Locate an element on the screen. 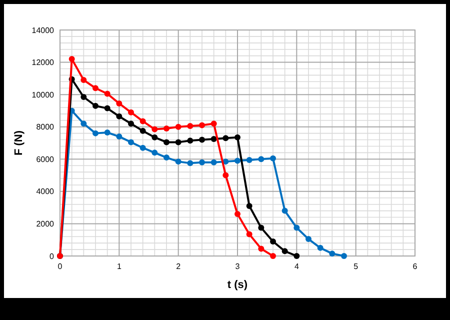 The image size is (450, 320). y-tick-label: 8000 is located at coordinates (45, 127).